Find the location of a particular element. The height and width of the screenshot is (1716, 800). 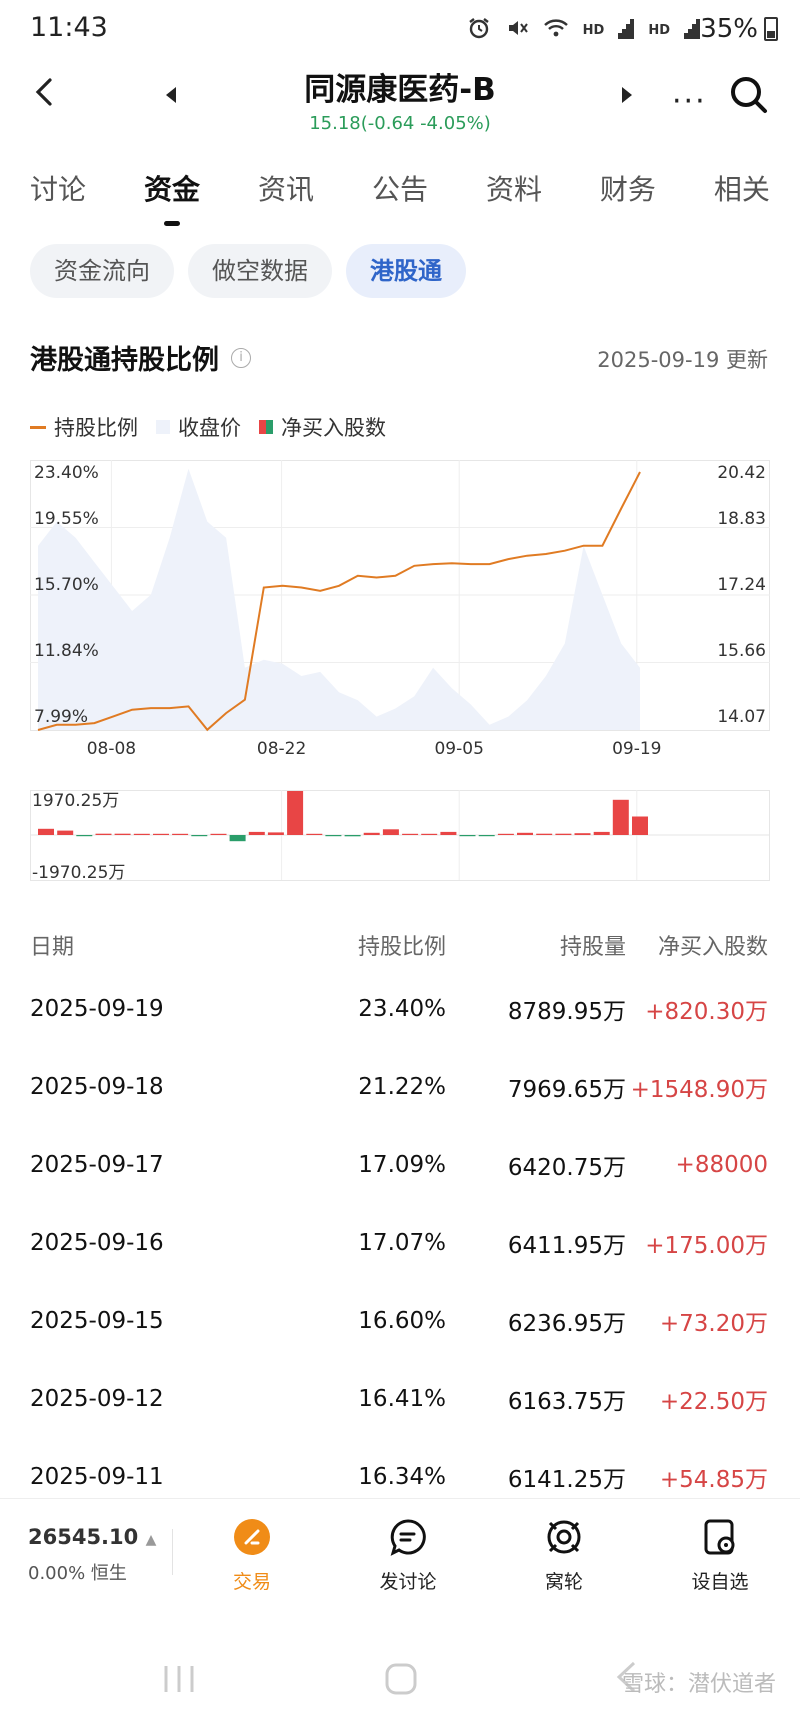

header-date: 日期 is located at coordinates (52, 947).